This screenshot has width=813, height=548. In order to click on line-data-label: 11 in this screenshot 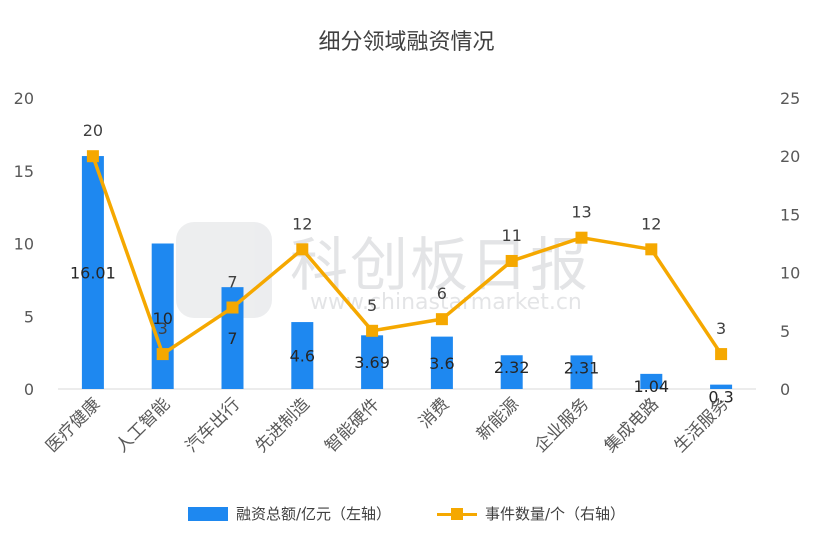, I will do `click(512, 235)`.